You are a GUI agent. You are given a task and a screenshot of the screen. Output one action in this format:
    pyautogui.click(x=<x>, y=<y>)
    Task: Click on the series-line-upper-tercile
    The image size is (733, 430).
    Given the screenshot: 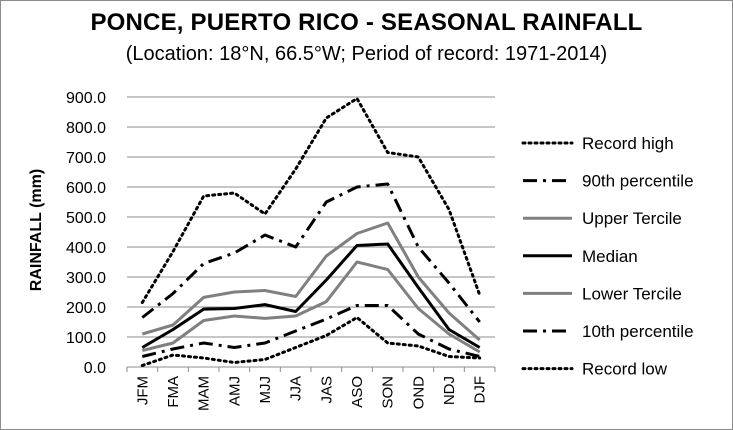 What is the action you would take?
    pyautogui.click(x=311, y=281)
    